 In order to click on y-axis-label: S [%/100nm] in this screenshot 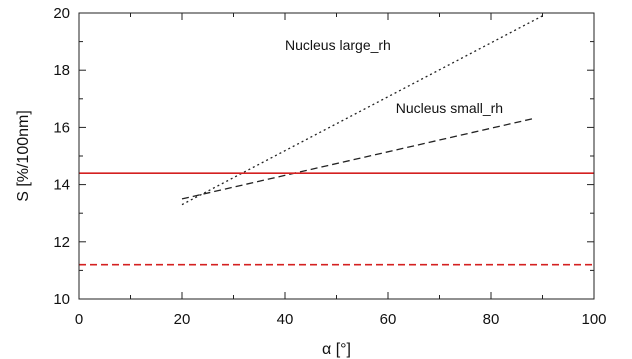, I will do `click(23, 156)`.